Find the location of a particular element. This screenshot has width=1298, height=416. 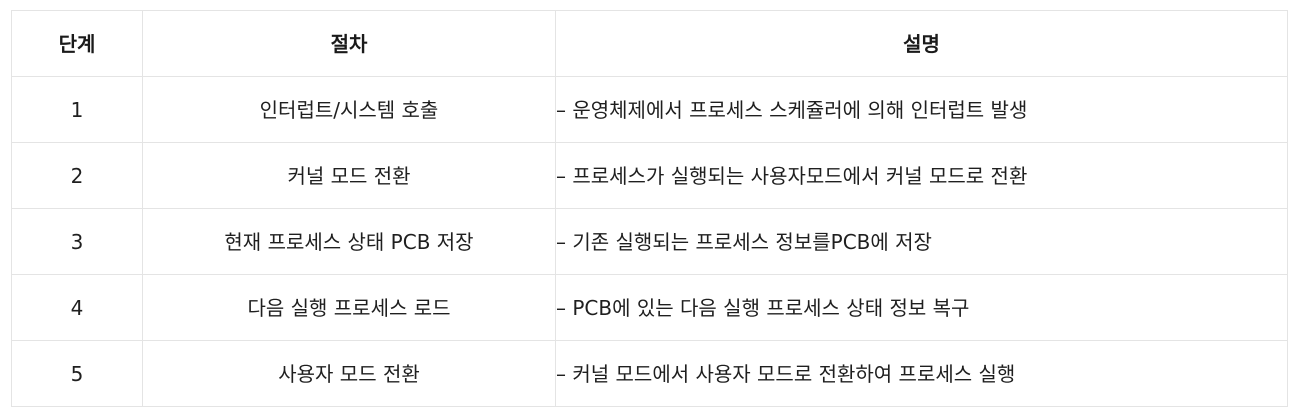

step-cell: 5 is located at coordinates (77, 373).